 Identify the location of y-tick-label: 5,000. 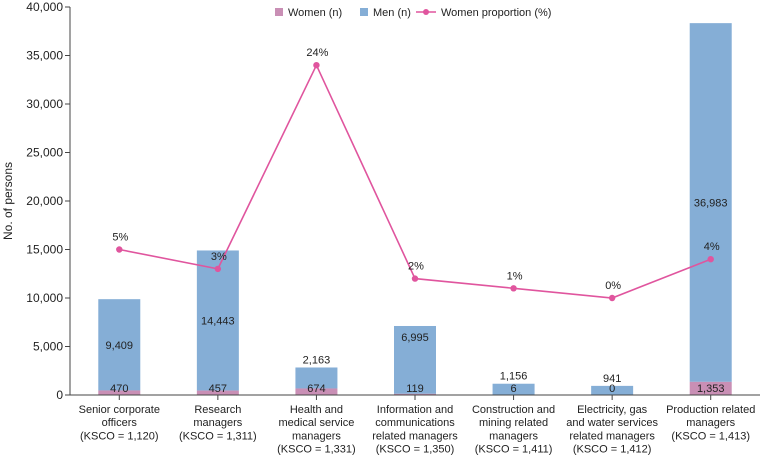
(48, 347).